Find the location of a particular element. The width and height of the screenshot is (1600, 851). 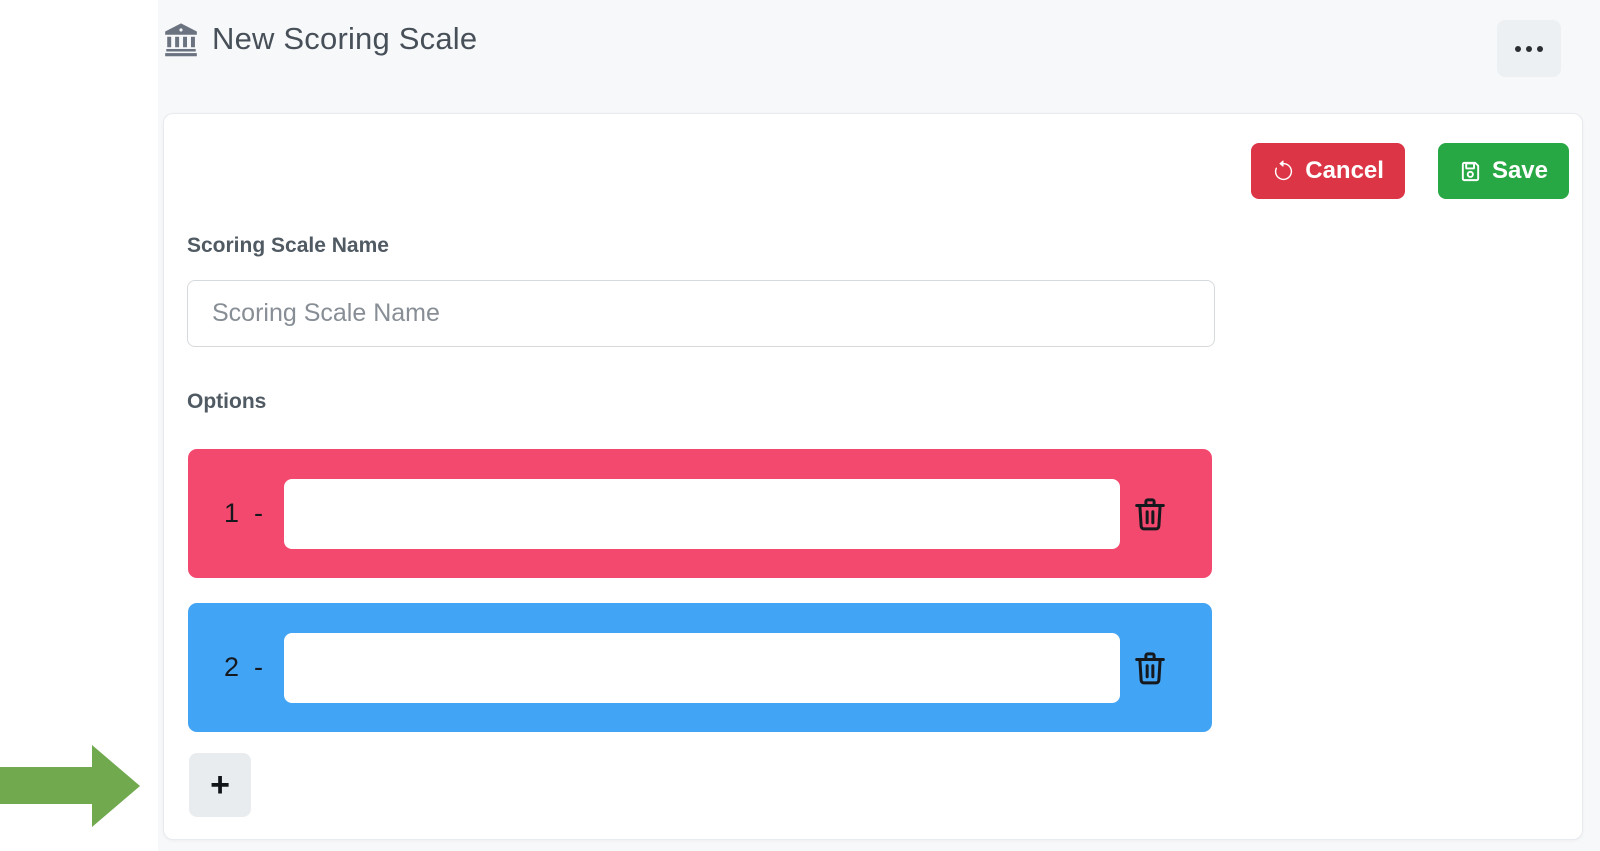

cancel-button: Cancel is located at coordinates (1328, 171).